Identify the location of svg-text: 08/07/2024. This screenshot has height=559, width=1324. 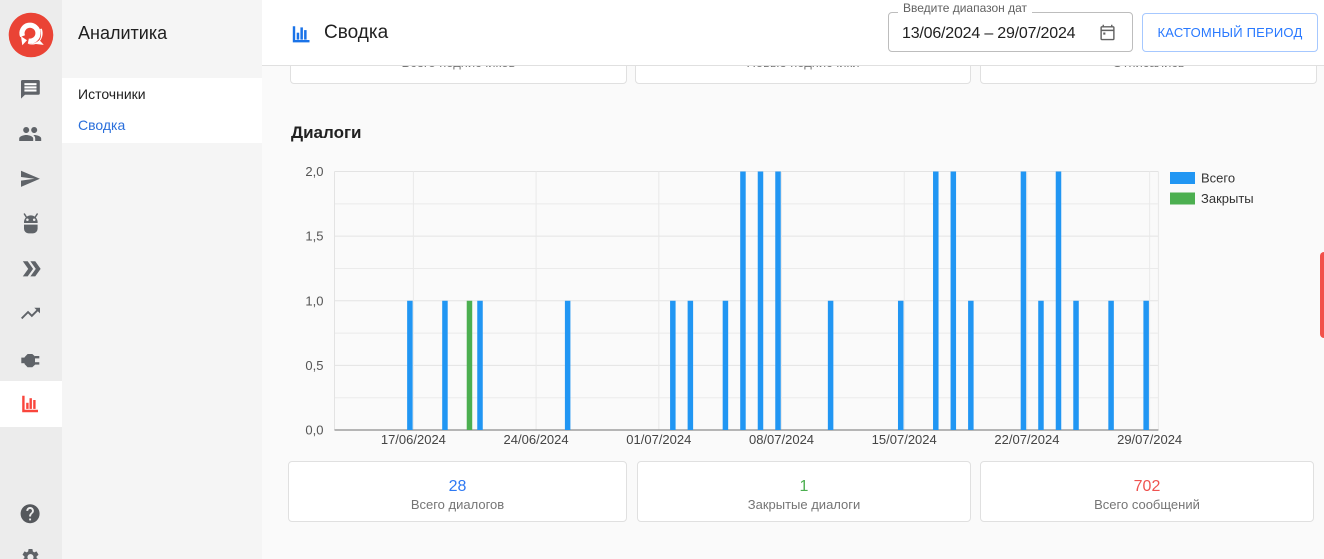
(781, 439).